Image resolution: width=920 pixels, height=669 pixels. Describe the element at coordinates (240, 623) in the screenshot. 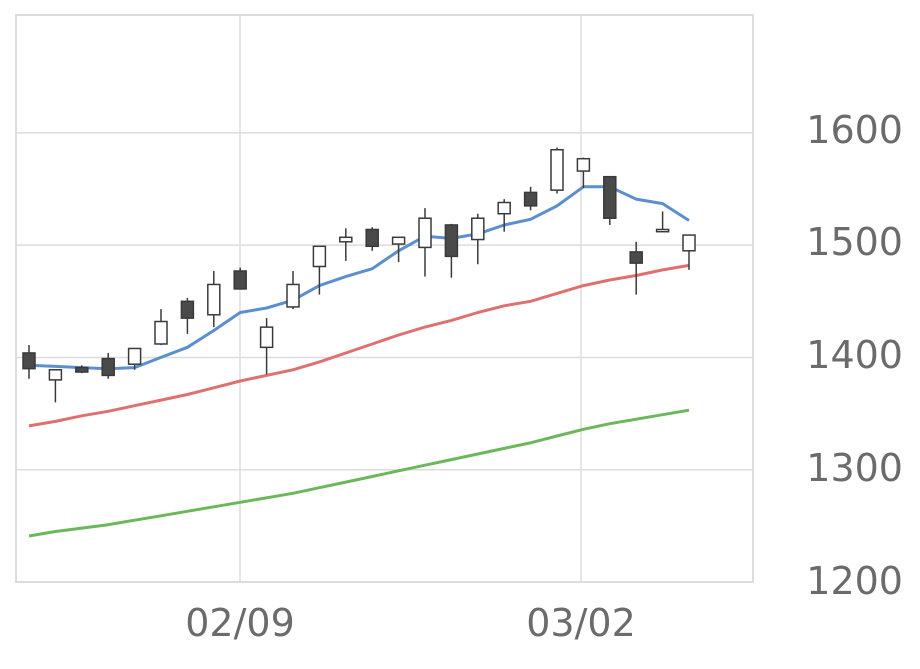

I see `x-tick-label: 02/09` at that location.